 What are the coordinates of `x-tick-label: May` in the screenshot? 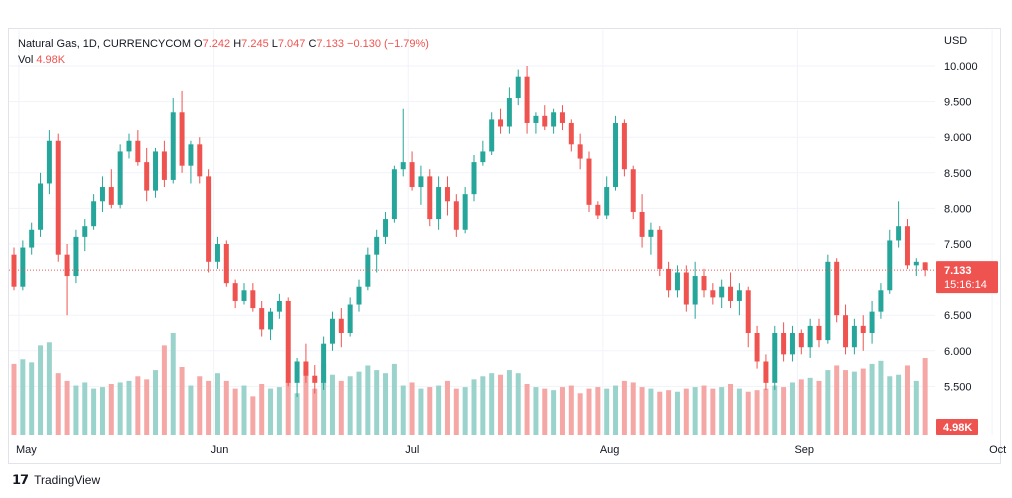 It's located at (26, 450).